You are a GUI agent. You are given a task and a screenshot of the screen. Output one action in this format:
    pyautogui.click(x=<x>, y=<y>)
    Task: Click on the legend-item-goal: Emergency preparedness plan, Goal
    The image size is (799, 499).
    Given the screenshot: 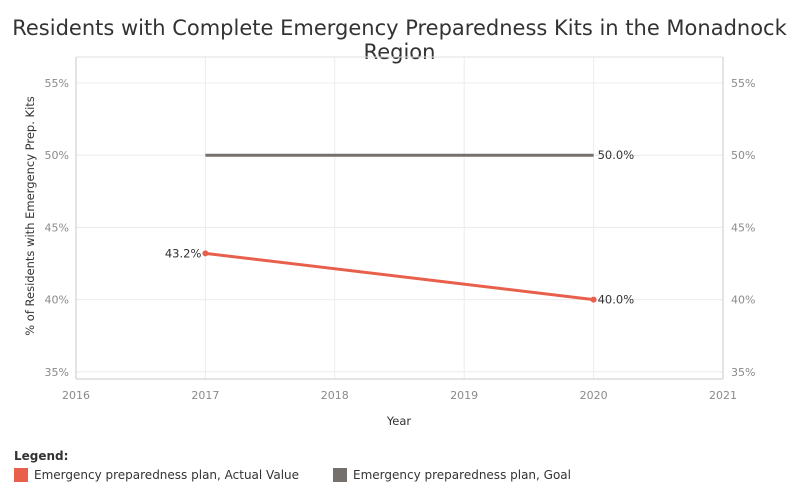 What is the action you would take?
    pyautogui.click(x=452, y=475)
    